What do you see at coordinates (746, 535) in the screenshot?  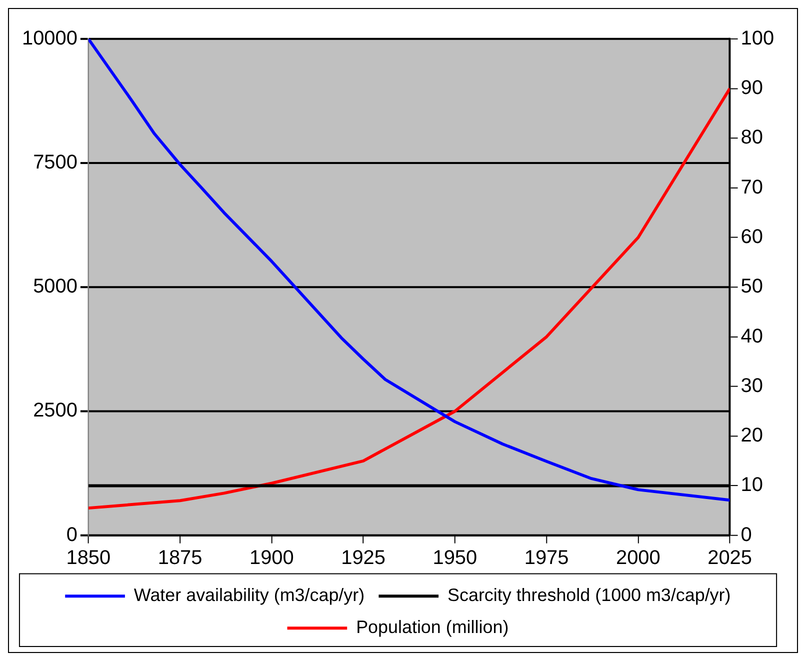 I see `y2-tick-label: 0` at bounding box center [746, 535].